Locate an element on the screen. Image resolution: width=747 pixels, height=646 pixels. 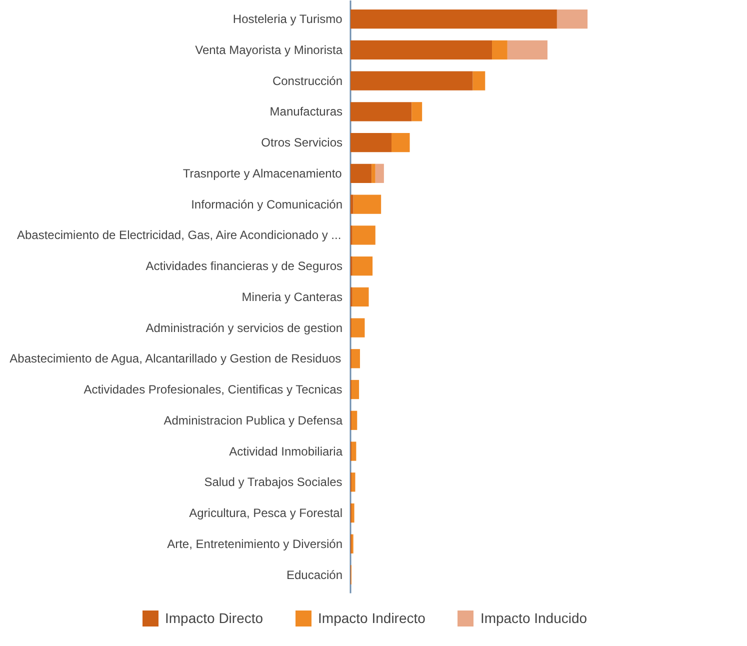
legend-label: Impacto Indirecto is located at coordinates (372, 618).